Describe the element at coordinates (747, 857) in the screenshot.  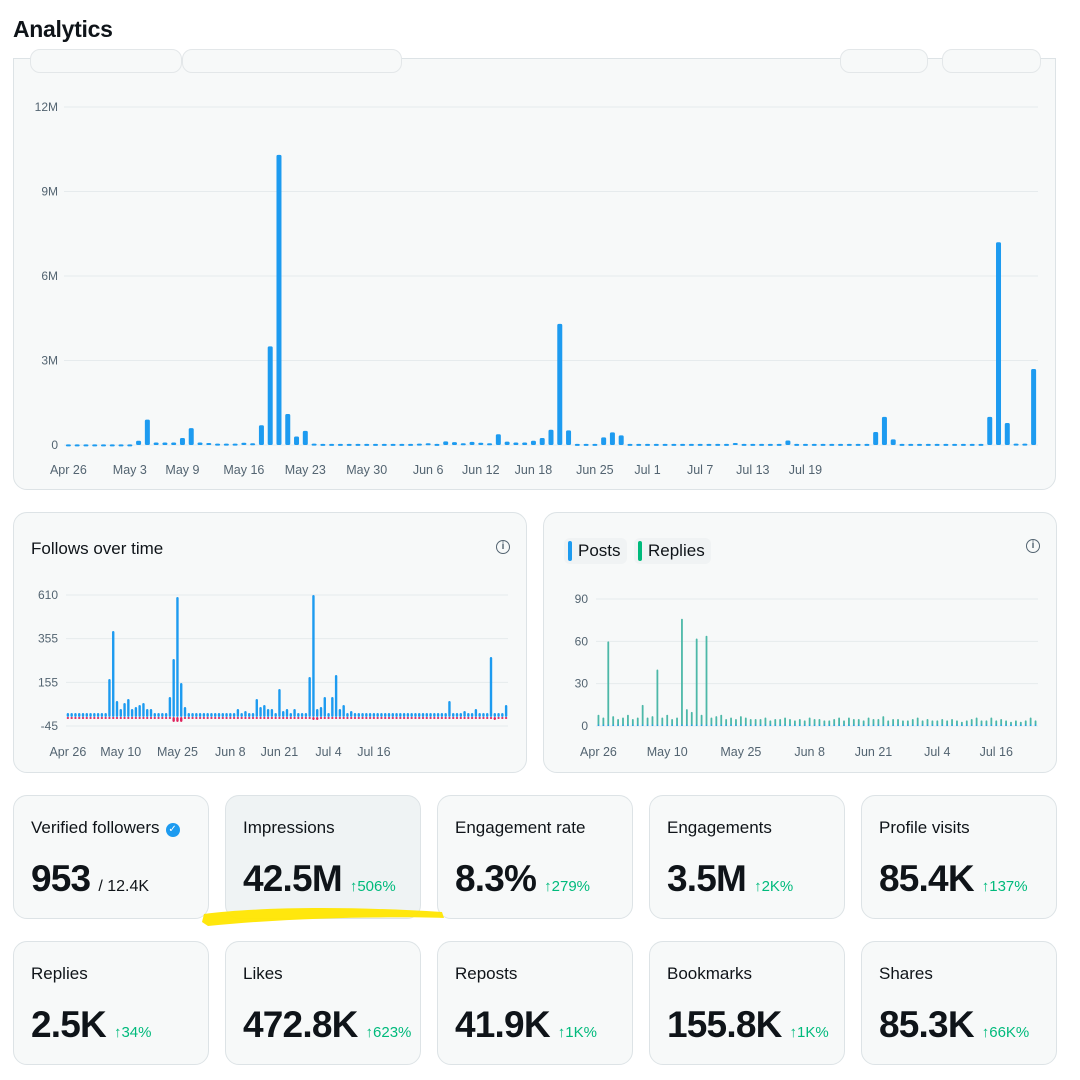
I see `metric-card-engagements: Engagements 3.5M ↑2K%` at that location.